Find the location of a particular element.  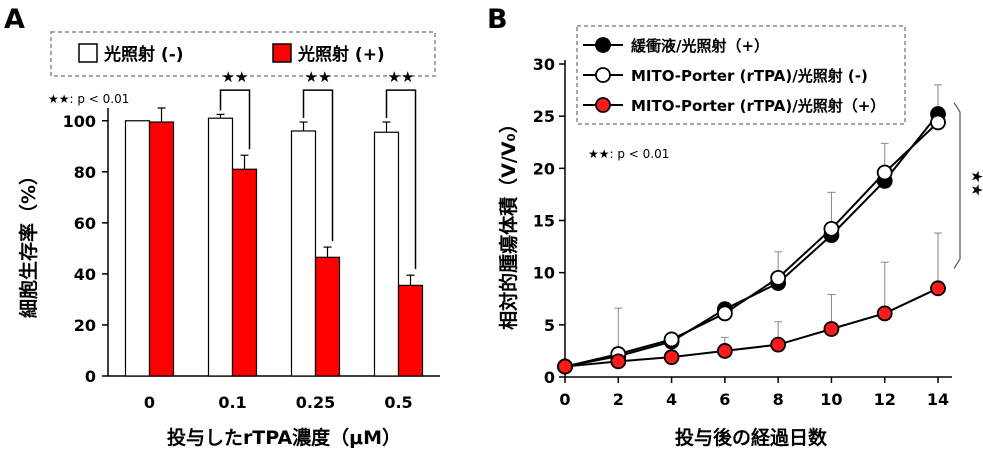

chart-b-legend-frame is located at coordinates (741, 75).